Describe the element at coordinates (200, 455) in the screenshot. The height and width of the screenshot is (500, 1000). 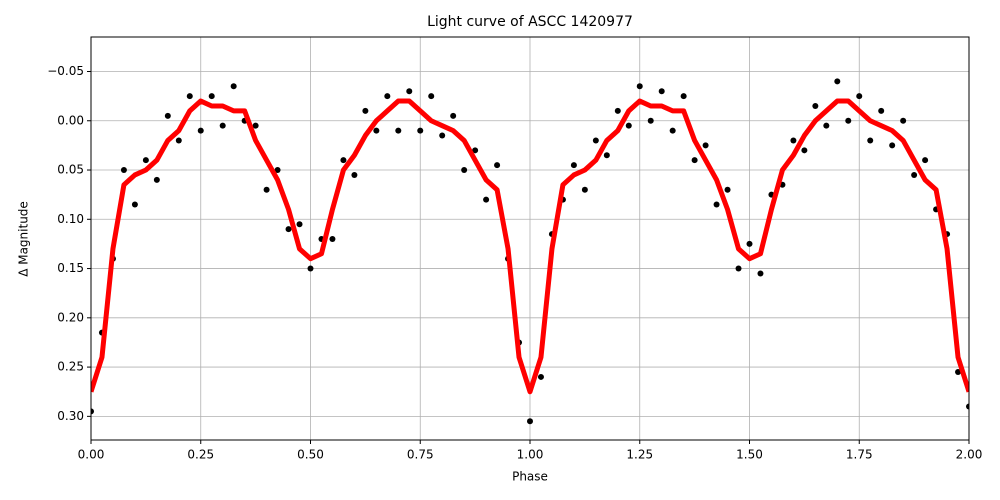
I see `x-tick-label: 0.25` at that location.